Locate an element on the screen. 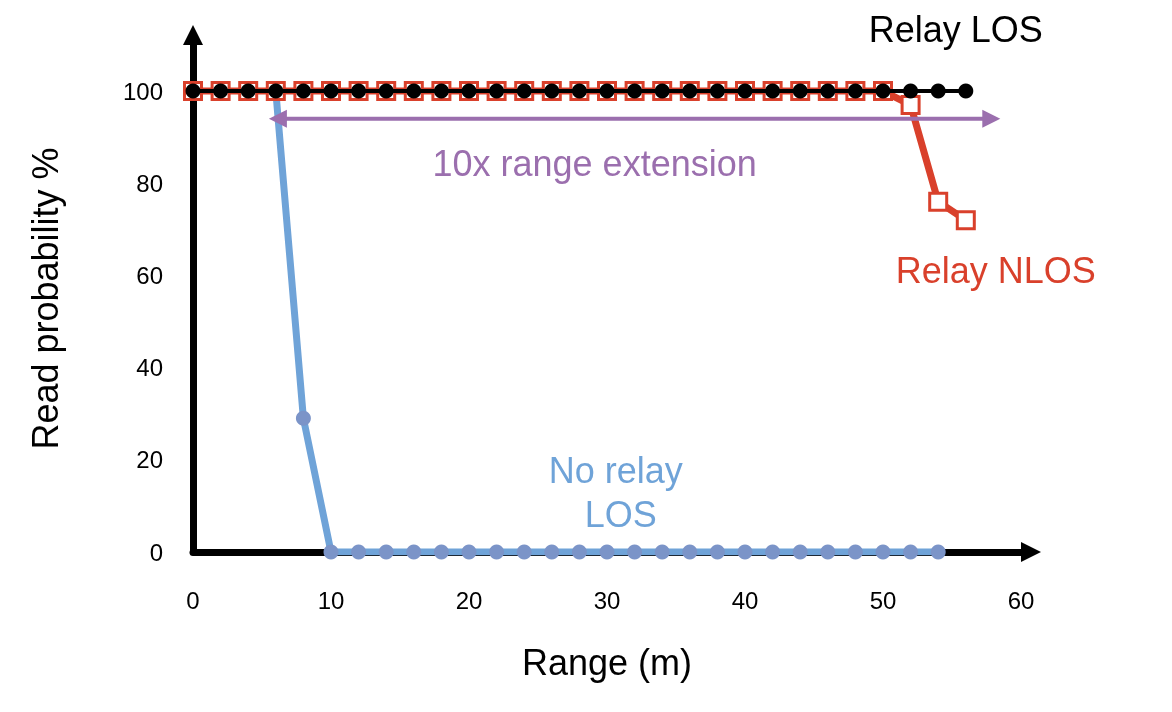 This screenshot has height=712, width=1172. x-tick-label: 60 is located at coordinates (1021, 600).